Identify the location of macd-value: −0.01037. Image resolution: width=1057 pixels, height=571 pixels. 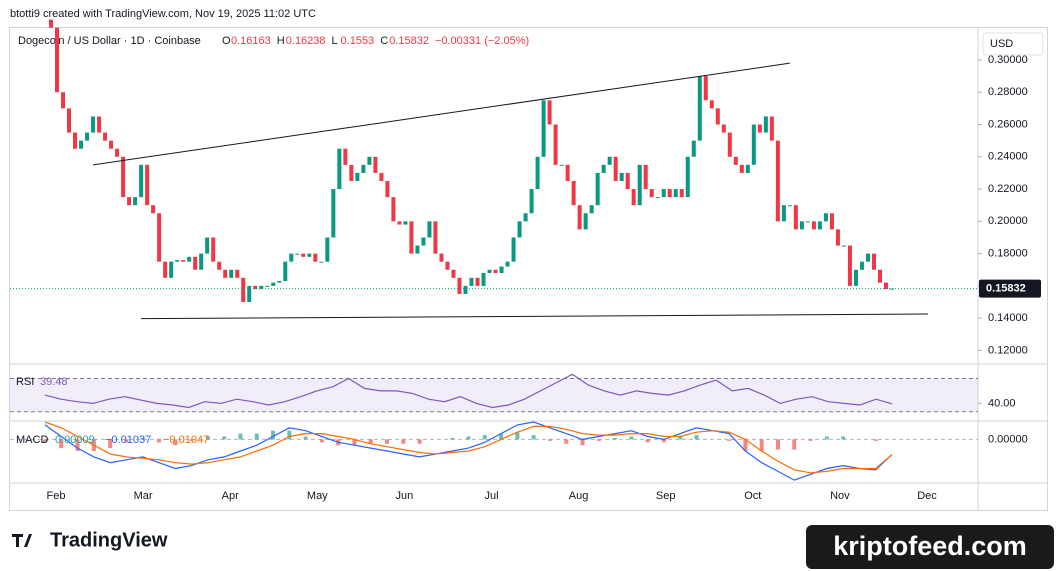
(128, 440).